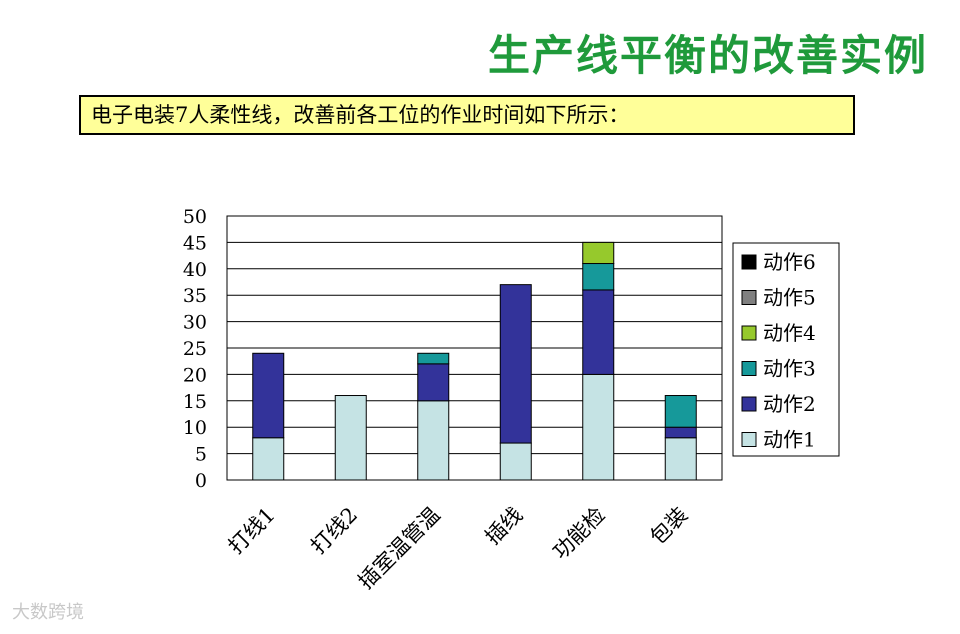 The width and height of the screenshot is (960, 634). What do you see at coordinates (399, 548) in the screenshot?
I see `x-tick-label: 插室温管温` at bounding box center [399, 548].